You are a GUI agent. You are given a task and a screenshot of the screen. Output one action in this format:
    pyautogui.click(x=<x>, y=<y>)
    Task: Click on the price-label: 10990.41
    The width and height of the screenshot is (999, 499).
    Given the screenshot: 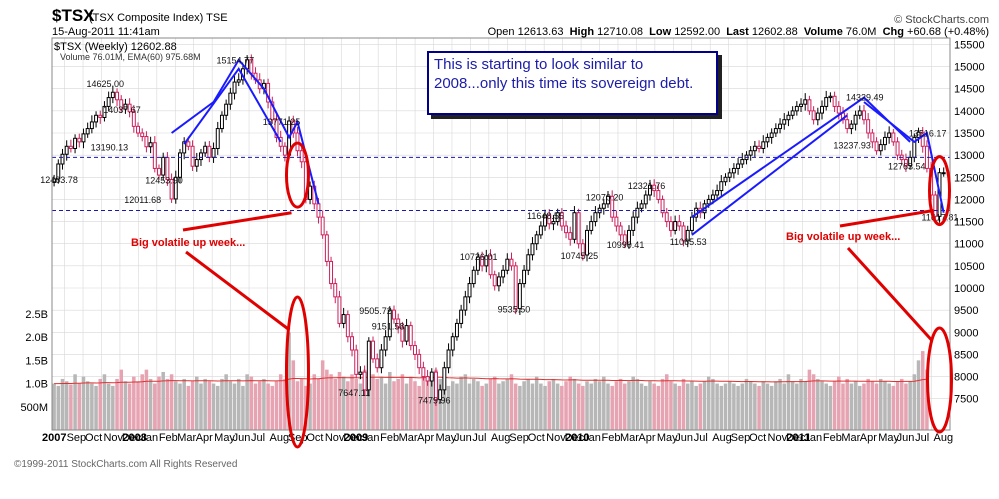 What is the action you would take?
    pyautogui.click(x=626, y=245)
    